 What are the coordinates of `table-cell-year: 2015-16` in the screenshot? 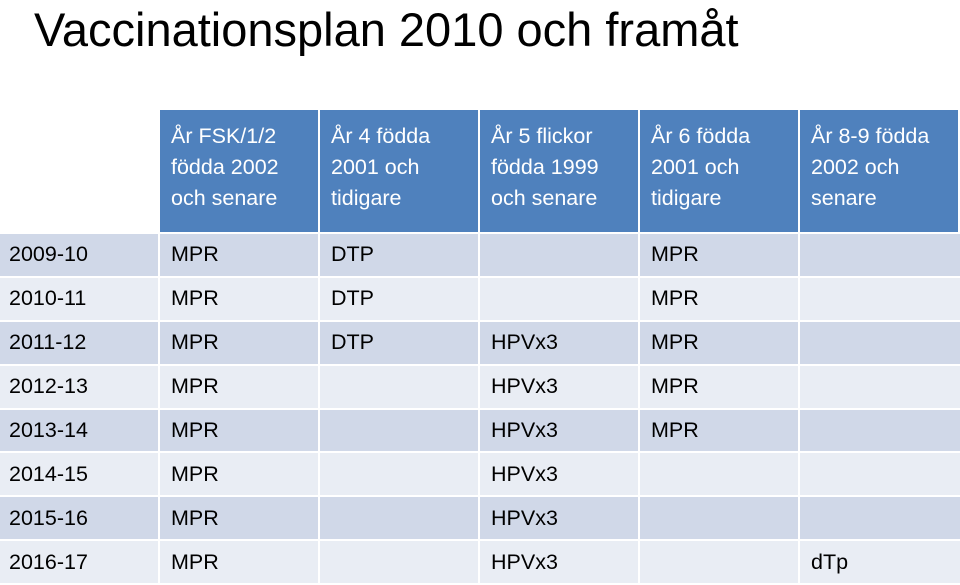 It's located at (80, 519).